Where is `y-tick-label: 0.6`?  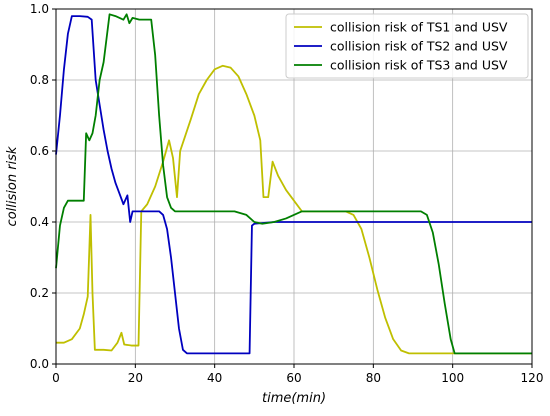
y-tick-label: 0.6 is located at coordinates (39, 151).